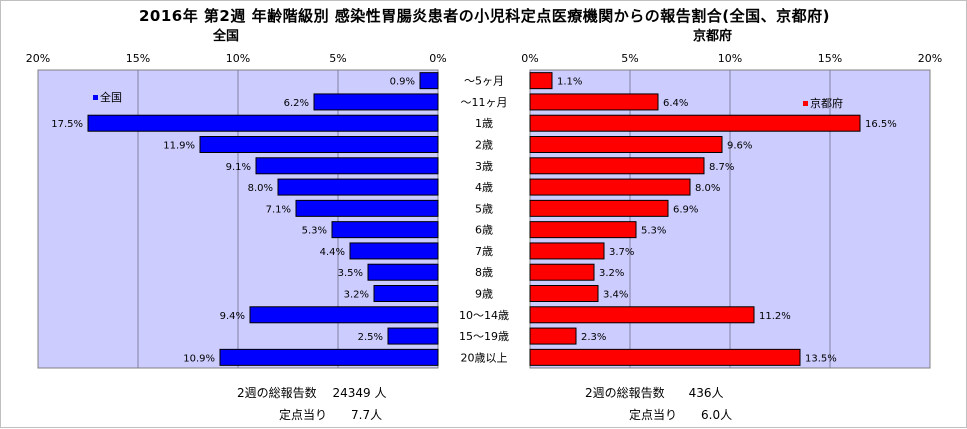 This screenshot has width=967, height=429. What do you see at coordinates (238, 58) in the screenshot?
I see `national-x-tick-label: 10%` at bounding box center [238, 58].